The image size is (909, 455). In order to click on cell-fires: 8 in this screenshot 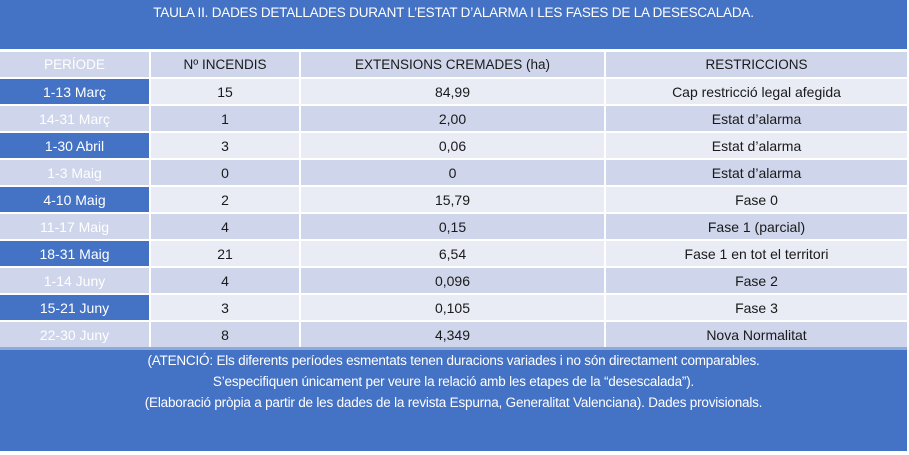, I will do `click(224, 334)`.